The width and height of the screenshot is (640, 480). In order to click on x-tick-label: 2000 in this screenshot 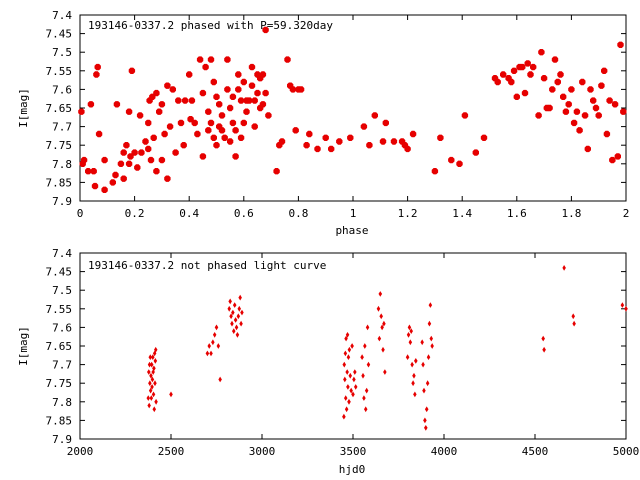, I will do `click(80, 451)`.